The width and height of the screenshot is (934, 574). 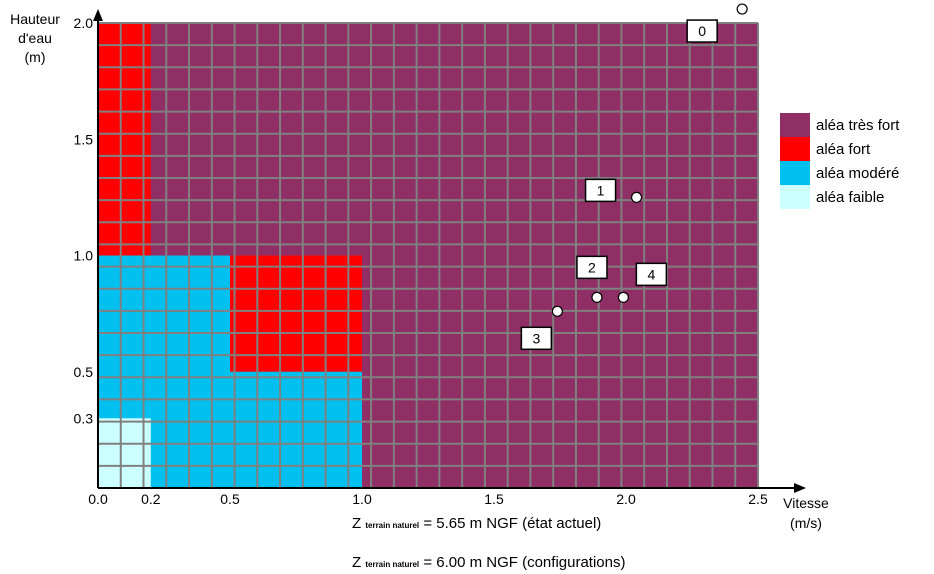 What do you see at coordinates (850, 197) in the screenshot?
I see `legend-label: aléa faible` at bounding box center [850, 197].